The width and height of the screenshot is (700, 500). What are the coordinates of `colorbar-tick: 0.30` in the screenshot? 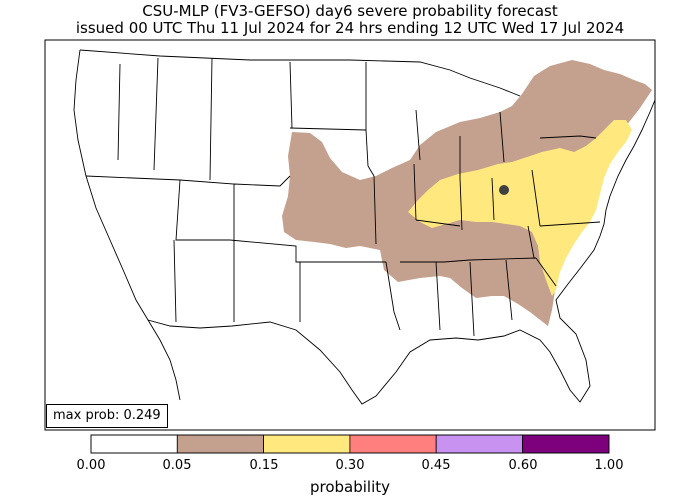 It's located at (350, 465).